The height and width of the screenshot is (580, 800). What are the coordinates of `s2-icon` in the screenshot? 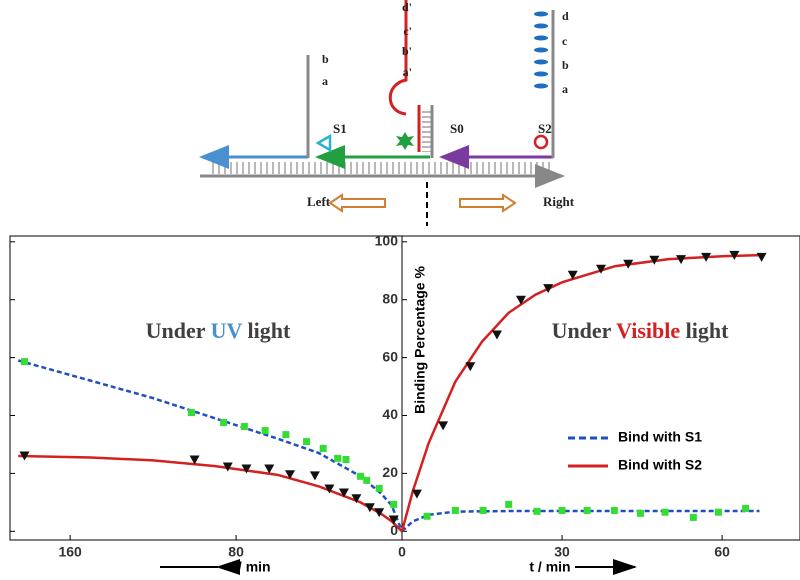 It's located at (541, 142).